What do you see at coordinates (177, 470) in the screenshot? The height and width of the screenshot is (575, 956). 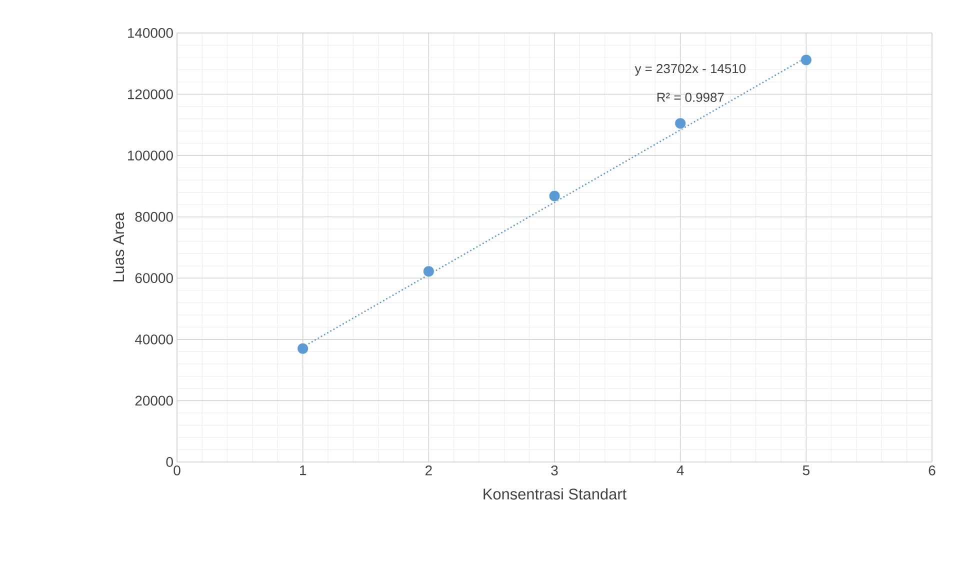 I see `x-tick-label: 0` at bounding box center [177, 470].